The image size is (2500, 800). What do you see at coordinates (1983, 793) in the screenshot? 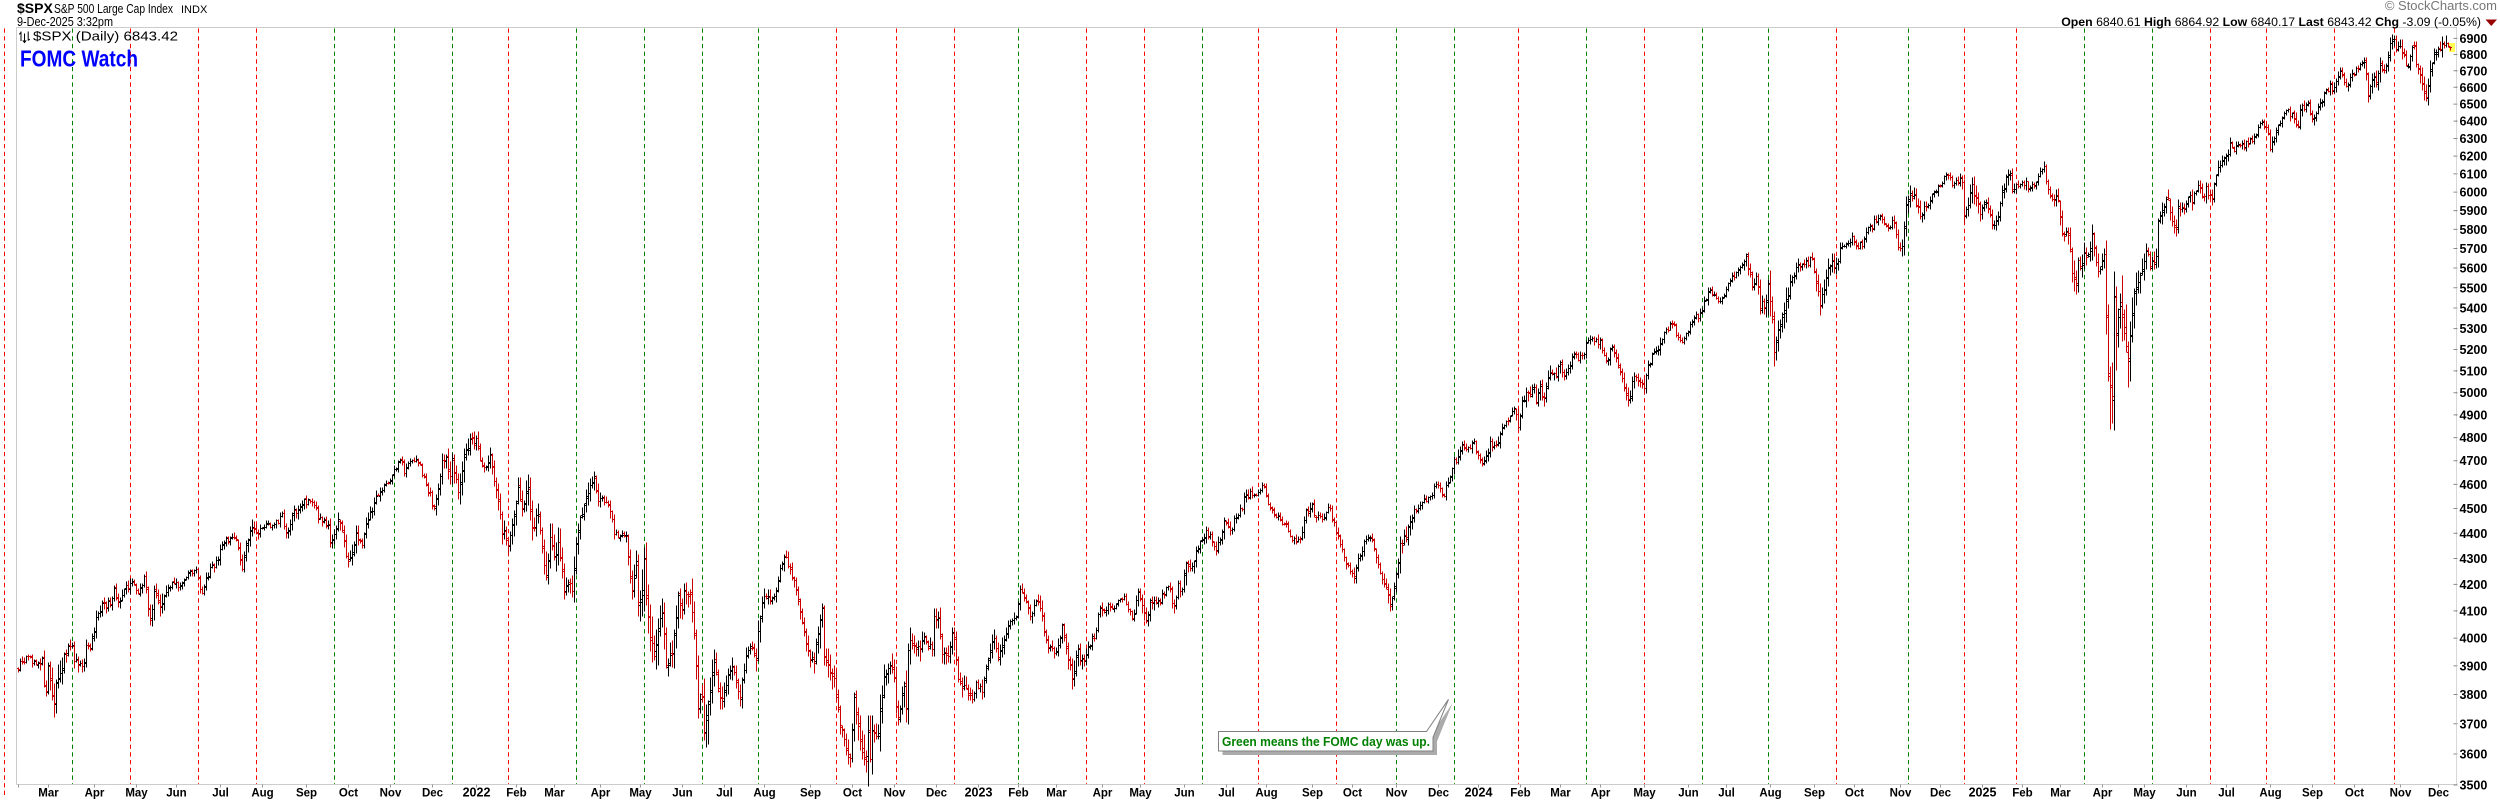
I see `svg-text: 2025` at bounding box center [1983, 793].